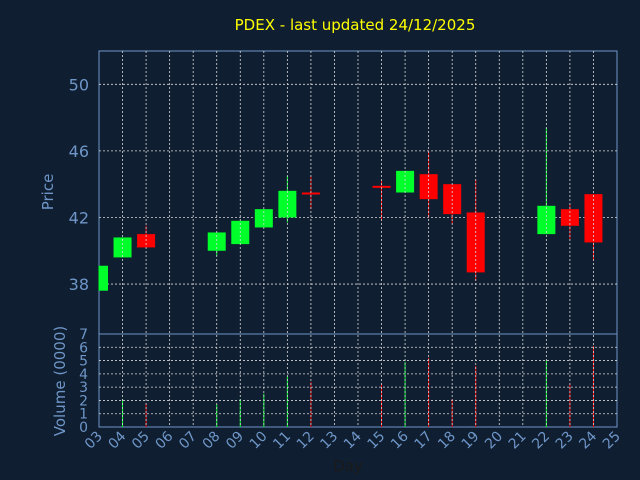  I want to click on x-tick-label: 13, so click(329, 441).